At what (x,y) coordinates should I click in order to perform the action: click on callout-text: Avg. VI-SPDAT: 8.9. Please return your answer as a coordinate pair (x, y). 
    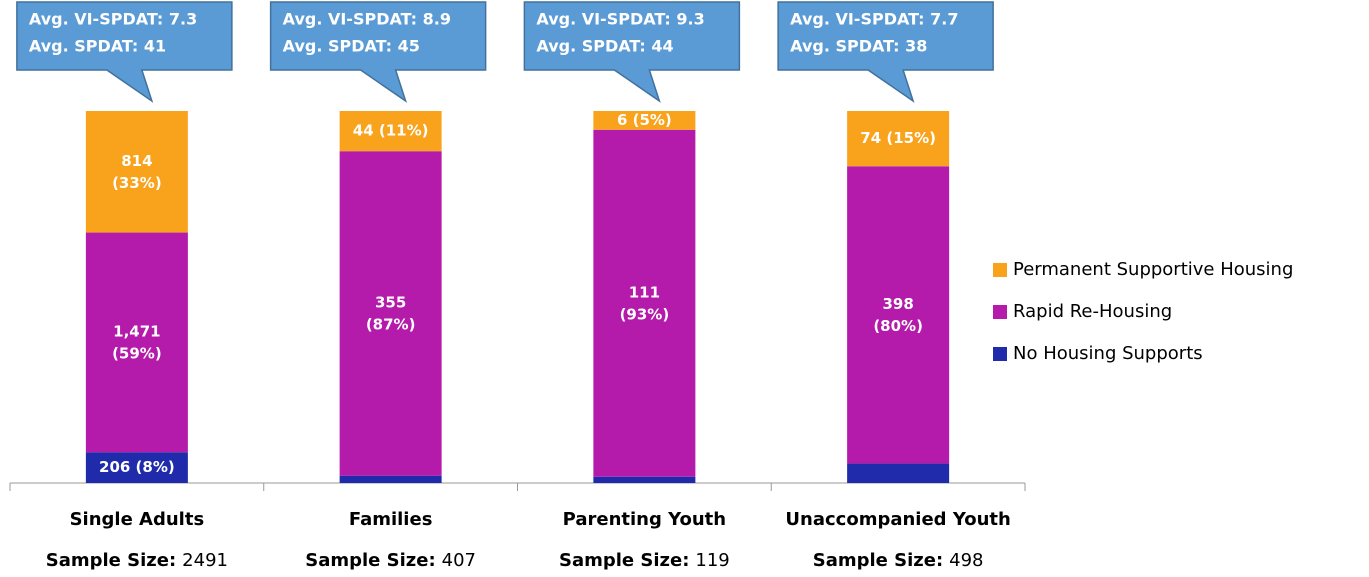
    Looking at the image, I should click on (367, 19).